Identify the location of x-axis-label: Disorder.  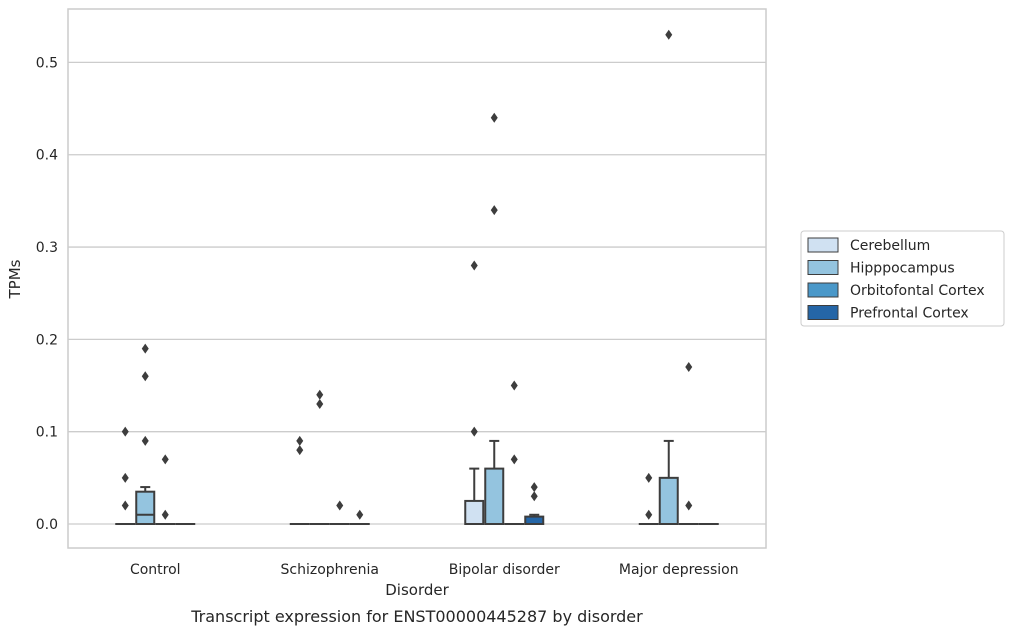
(417, 590).